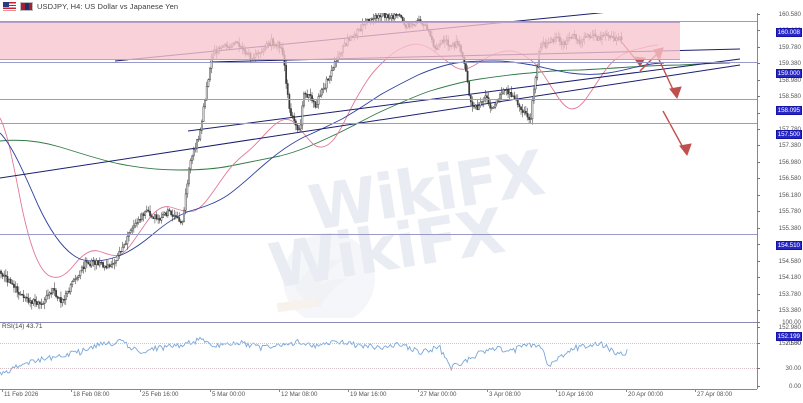  Describe the element at coordinates (789, 228) in the screenshot. I see `price-tick-label: 155.380` at that location.